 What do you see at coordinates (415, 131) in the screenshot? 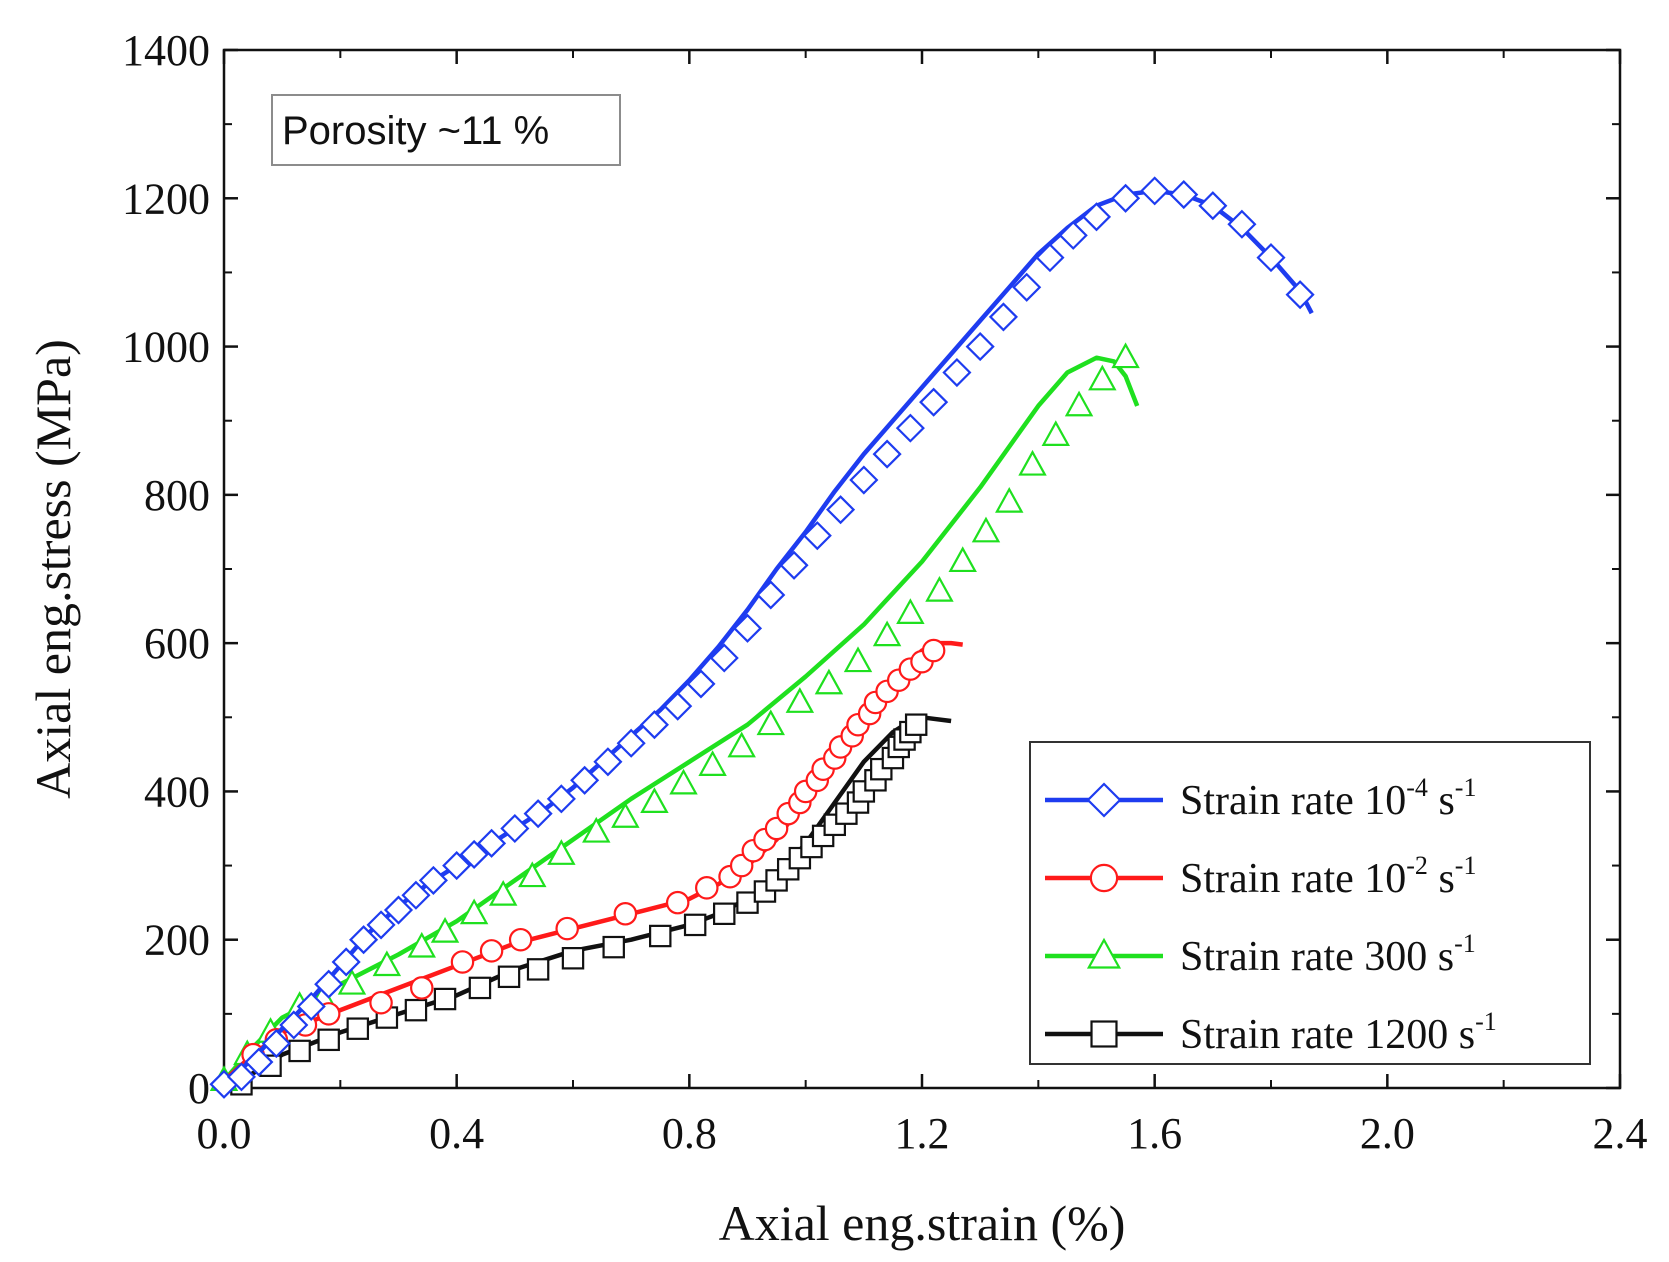
I see `porosity-label: Porosity ~11 %` at bounding box center [415, 131].